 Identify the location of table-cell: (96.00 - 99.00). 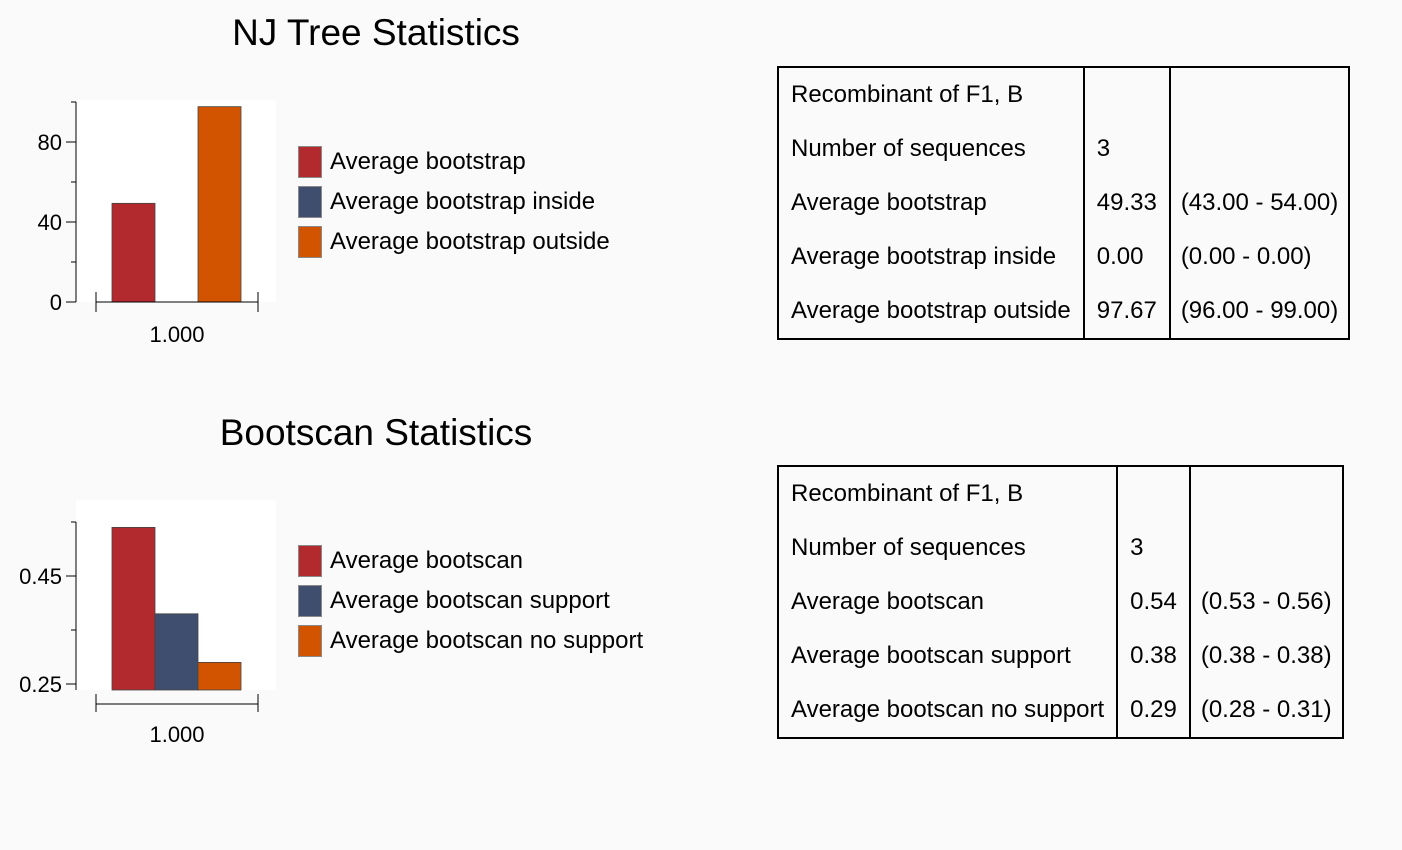
(1259, 311).